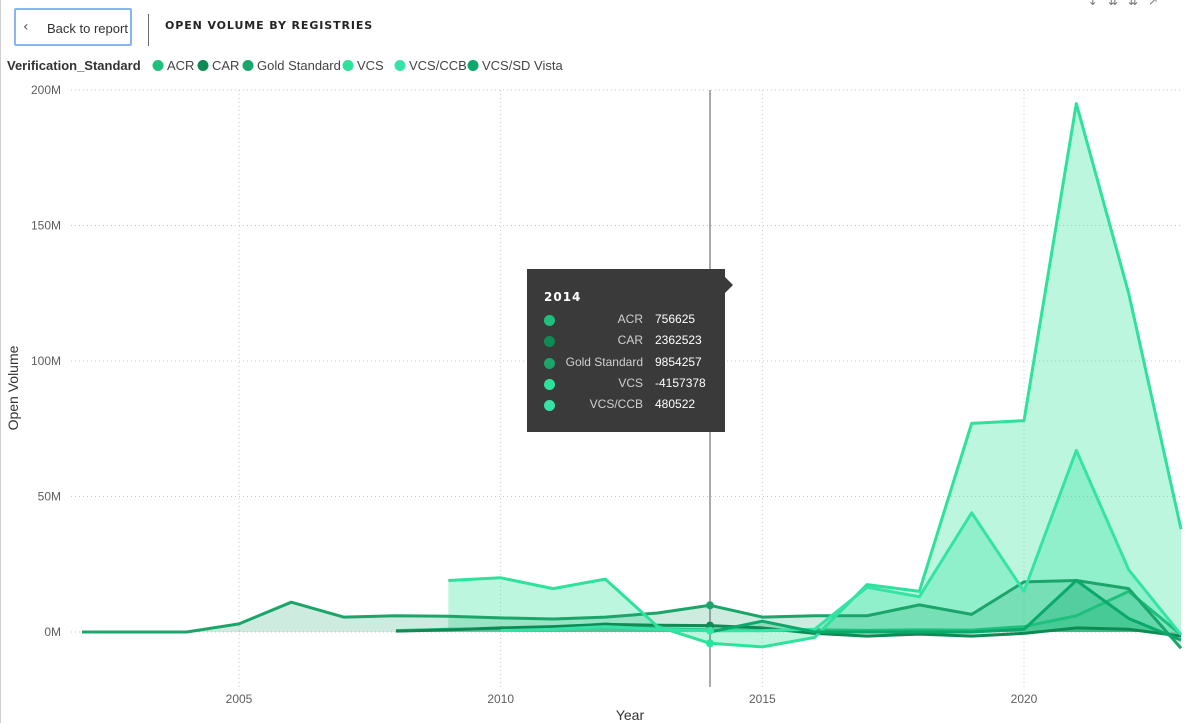 The height and width of the screenshot is (723, 1198). I want to click on y-tick-label: 100M, so click(46, 361).